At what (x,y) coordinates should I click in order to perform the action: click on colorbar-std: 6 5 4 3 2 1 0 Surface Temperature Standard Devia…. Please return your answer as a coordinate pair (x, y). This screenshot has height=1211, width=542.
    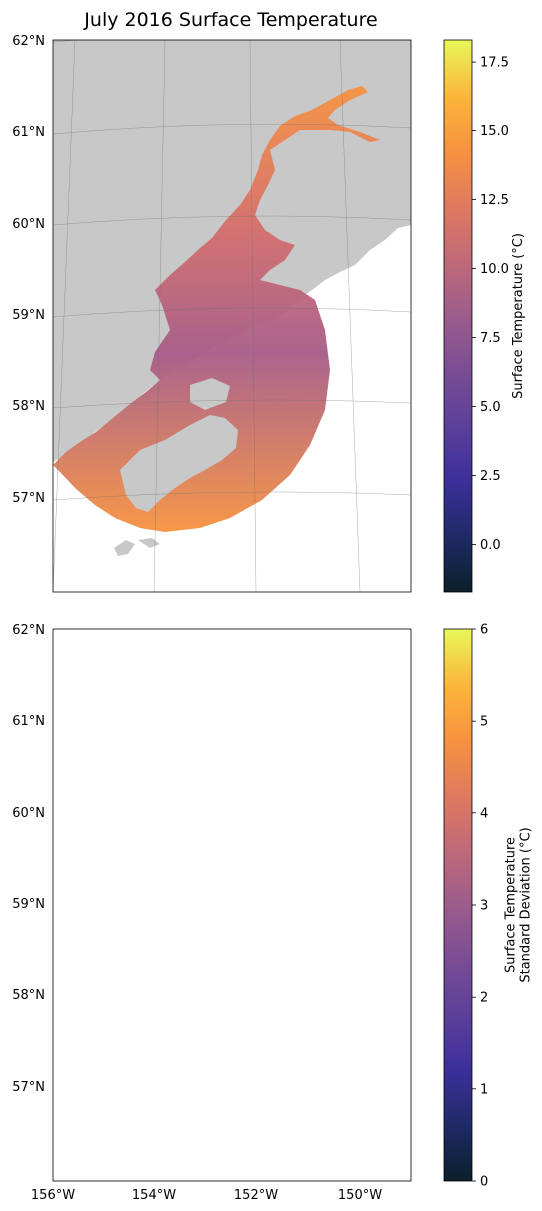
    Looking at the image, I should click on (488, 906).